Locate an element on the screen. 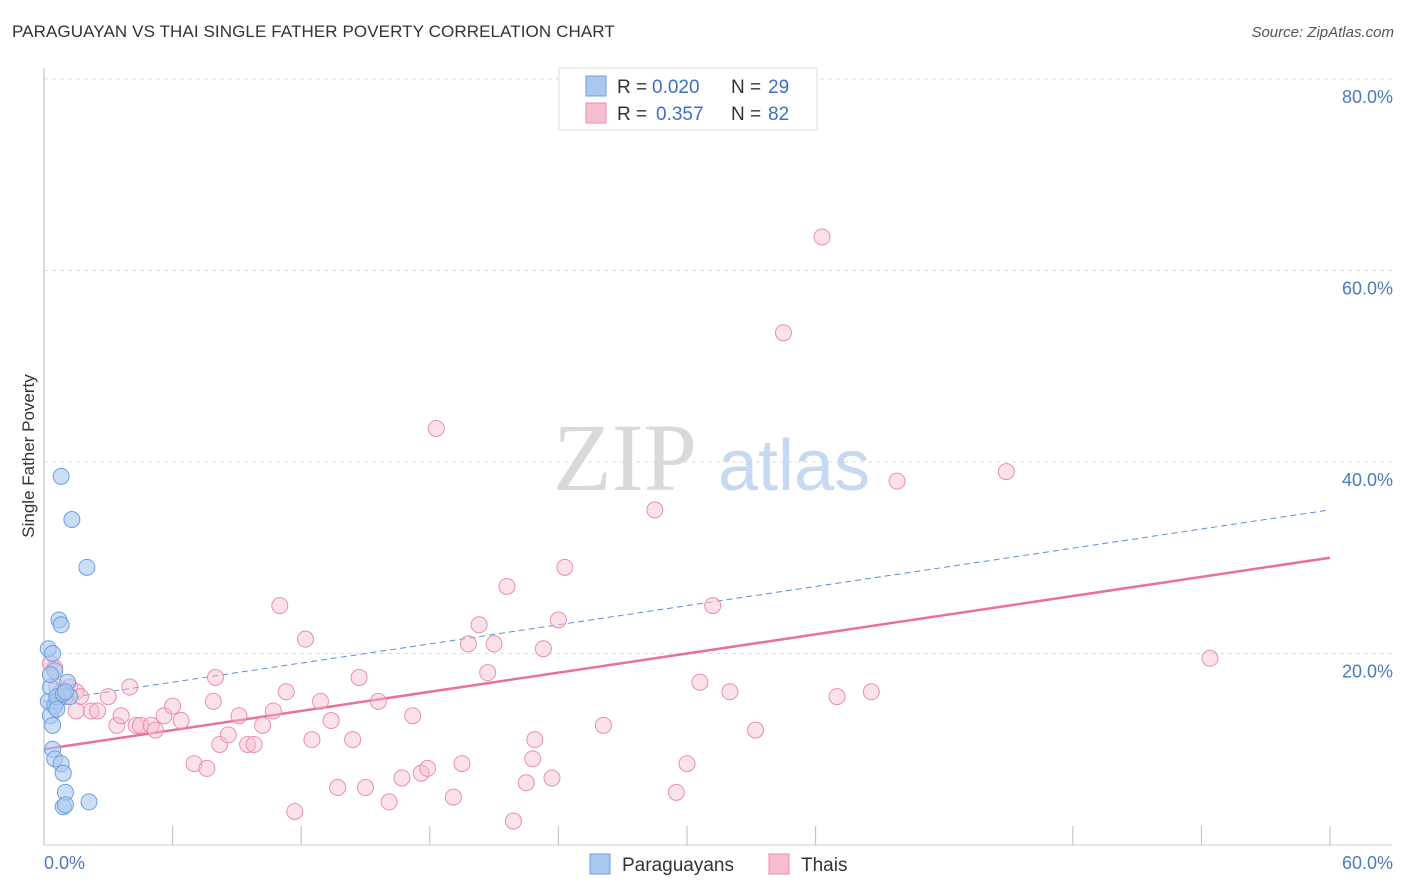  y-axis-title: Single Father Poverty is located at coordinates (28, 456).